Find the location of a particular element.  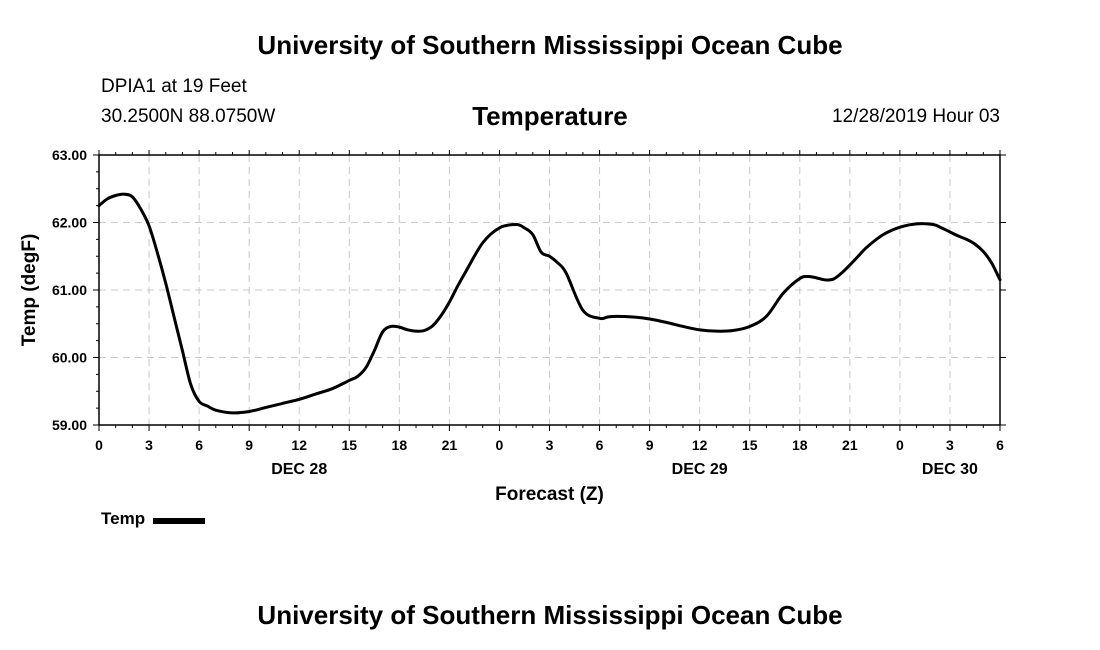

date-label: DEC 28 is located at coordinates (299, 469).